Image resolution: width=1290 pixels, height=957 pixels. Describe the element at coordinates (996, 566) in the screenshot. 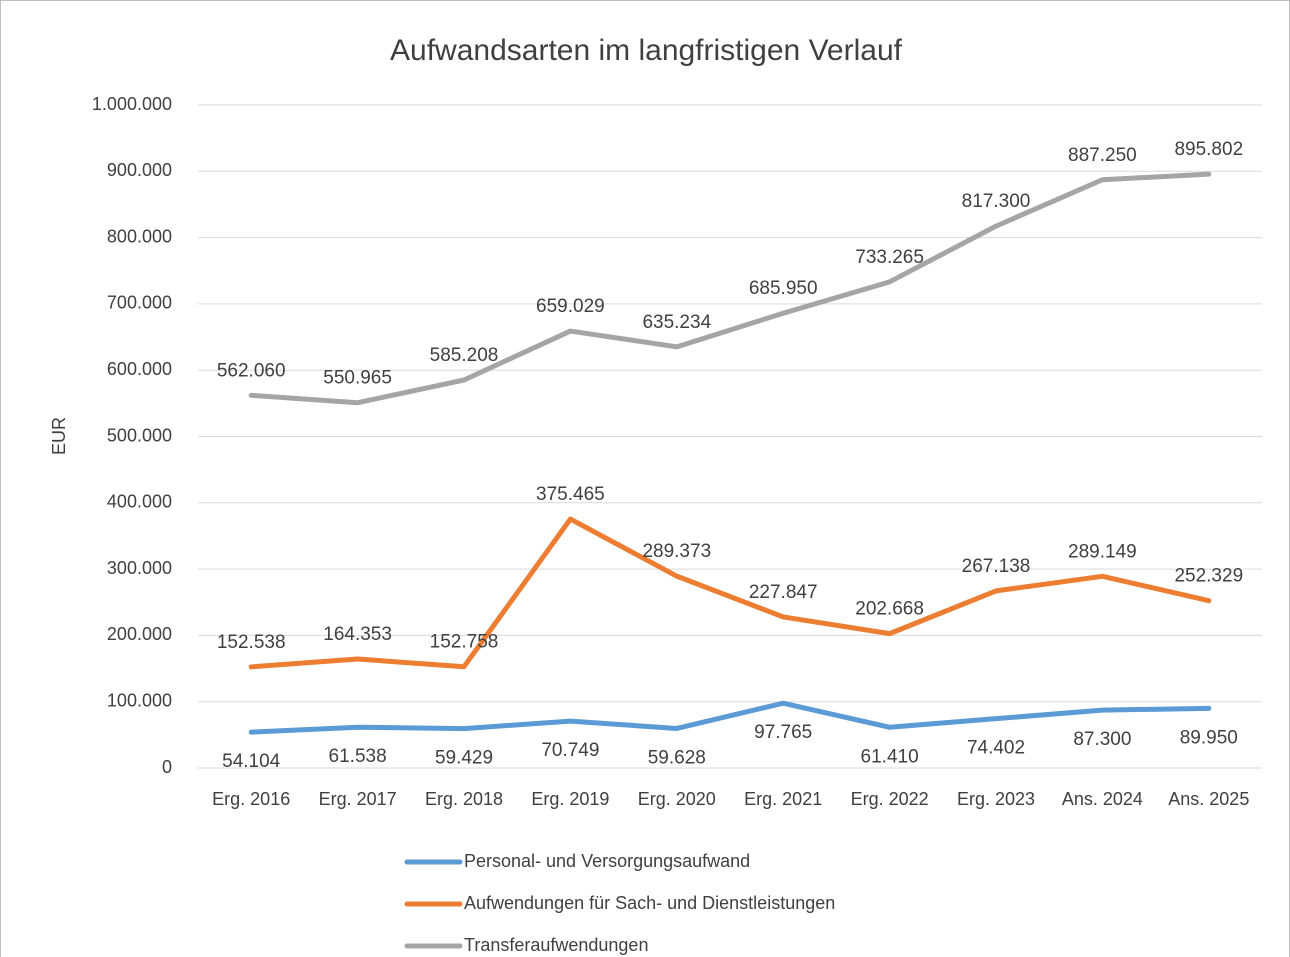

I see `data-label: 267.138` at that location.